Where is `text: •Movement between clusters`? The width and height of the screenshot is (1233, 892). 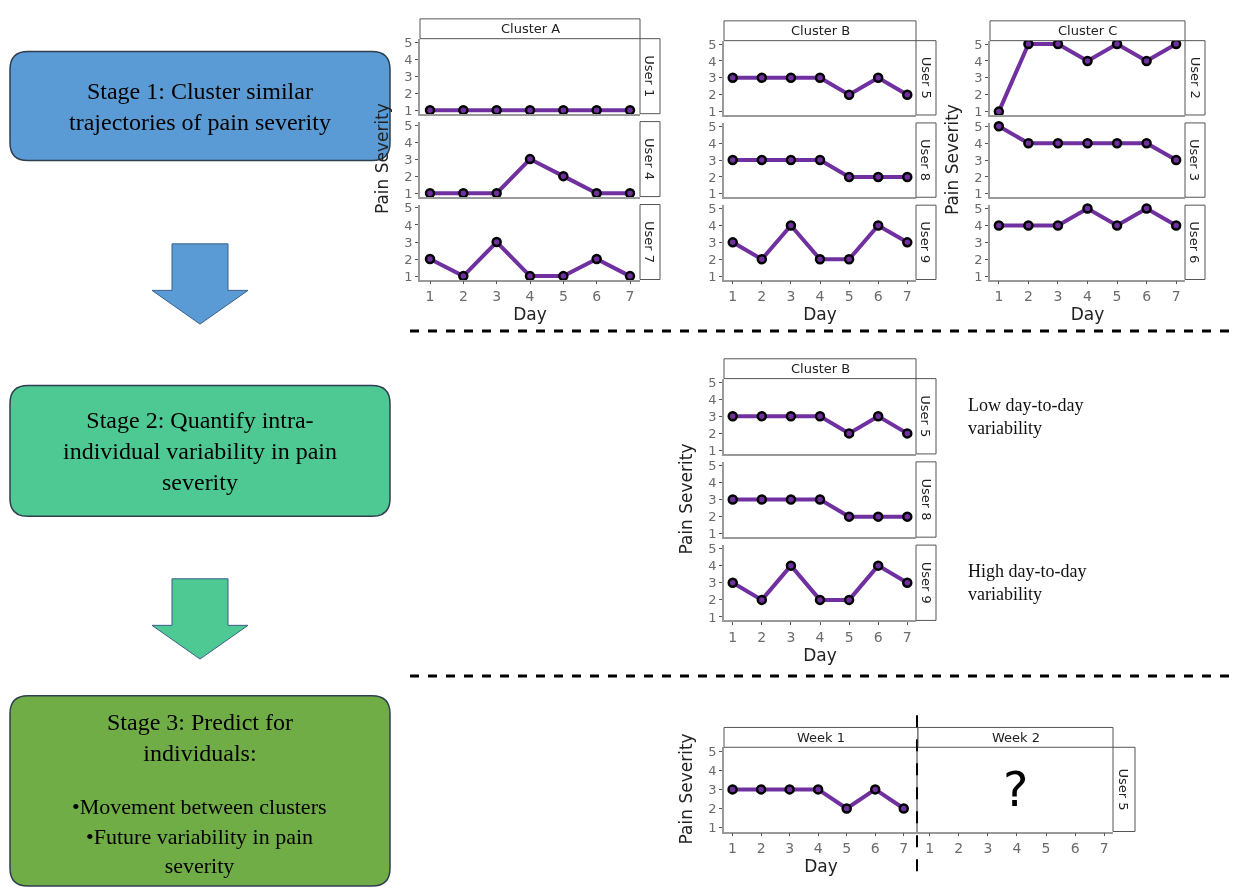 text: •Movement between clusters is located at coordinates (199, 806).